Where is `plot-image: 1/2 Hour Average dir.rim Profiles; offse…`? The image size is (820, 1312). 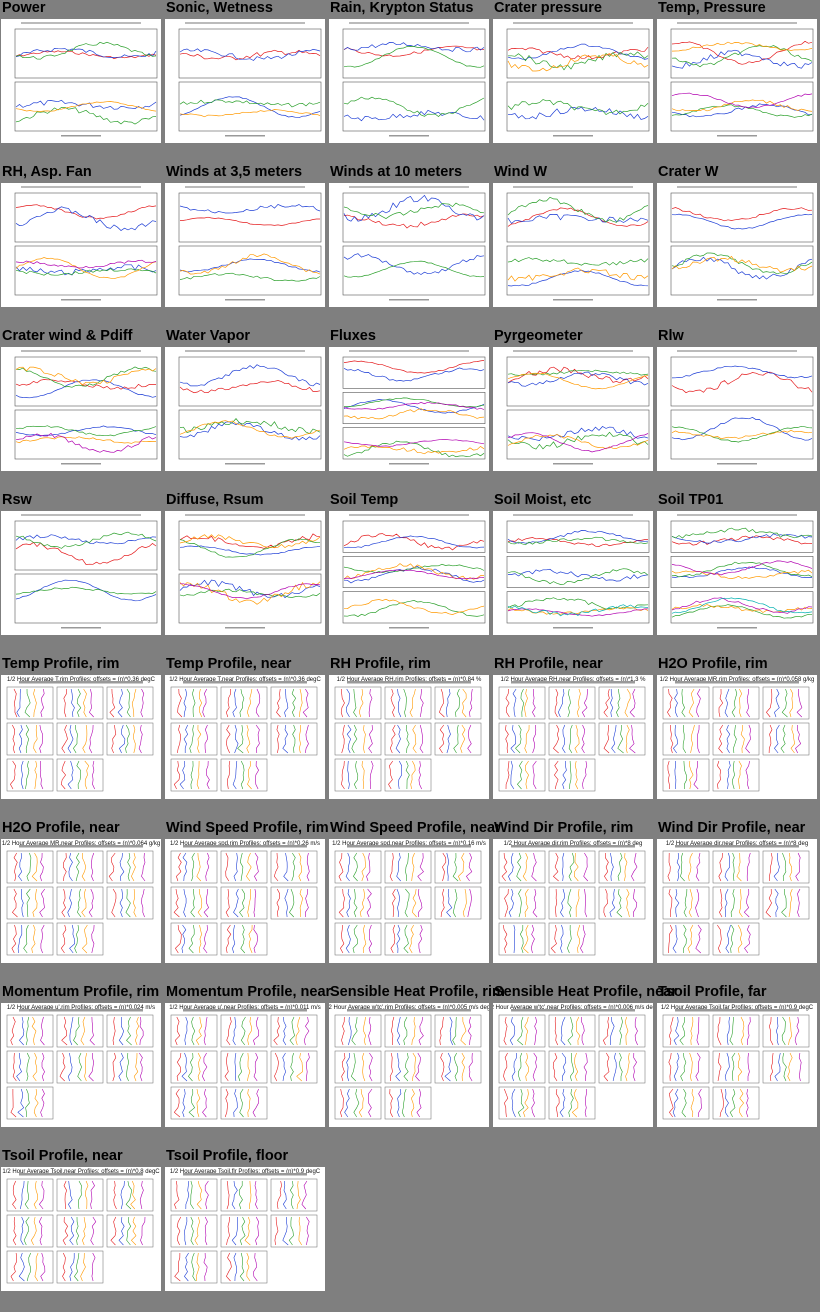
plot-image: 1/2 Hour Average dir.rim Profiles; offse… is located at coordinates (573, 901).